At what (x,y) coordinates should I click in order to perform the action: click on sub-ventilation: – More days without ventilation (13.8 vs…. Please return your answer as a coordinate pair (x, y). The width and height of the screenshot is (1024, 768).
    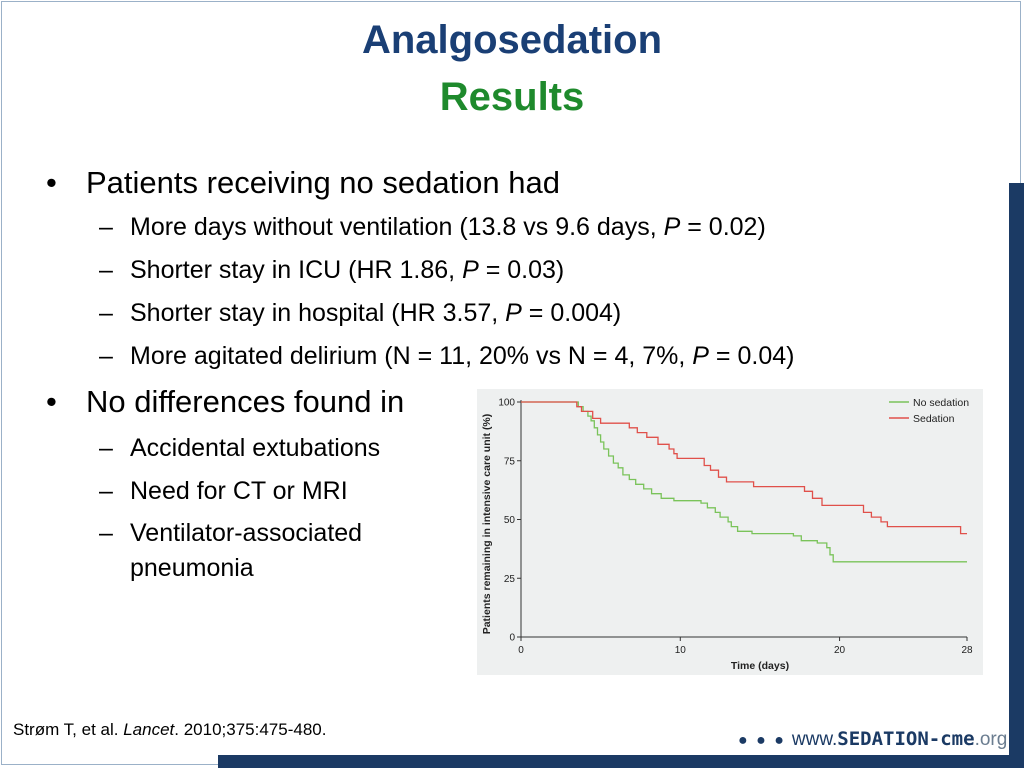
    Looking at the image, I should click on (432, 227).